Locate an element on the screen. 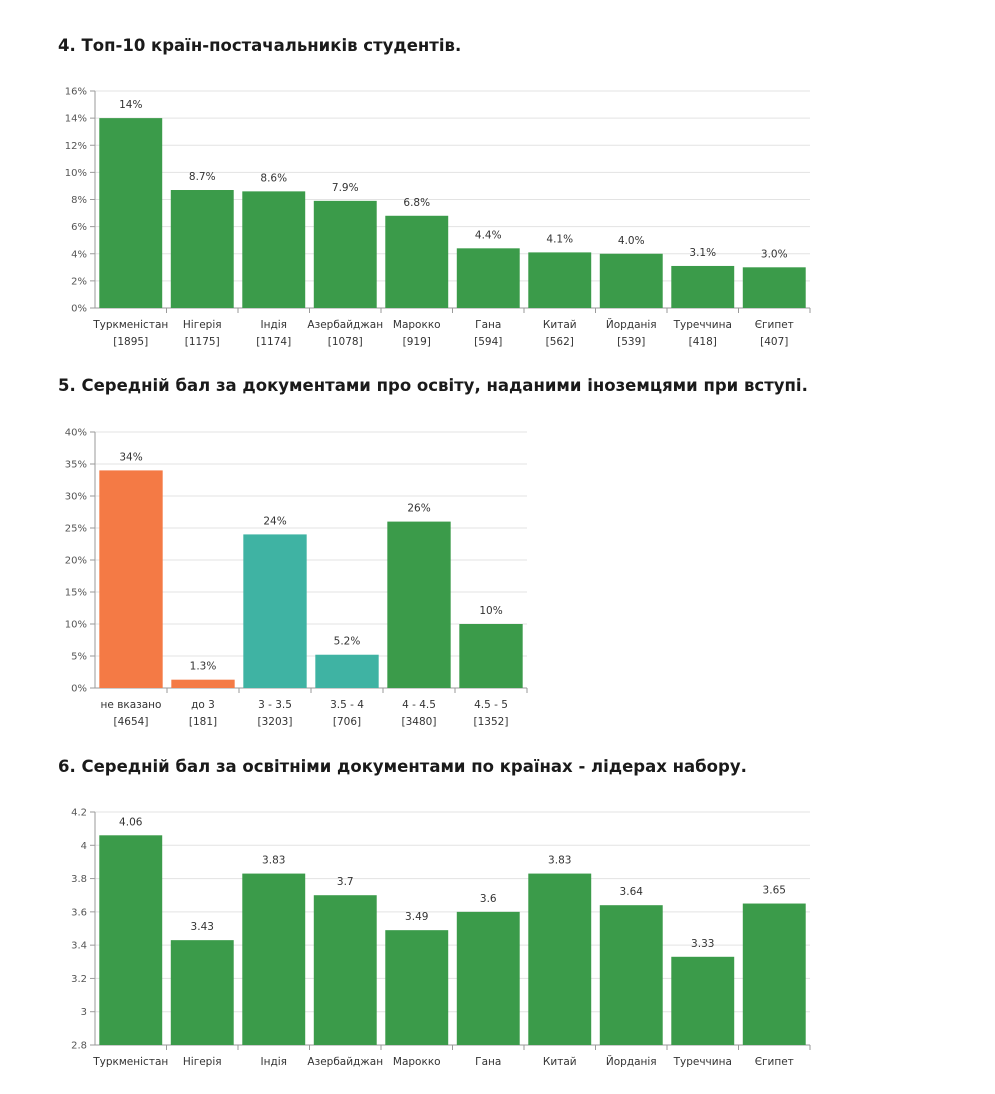 This screenshot has width=995, height=1094. data-label: 3.43 is located at coordinates (202, 927).